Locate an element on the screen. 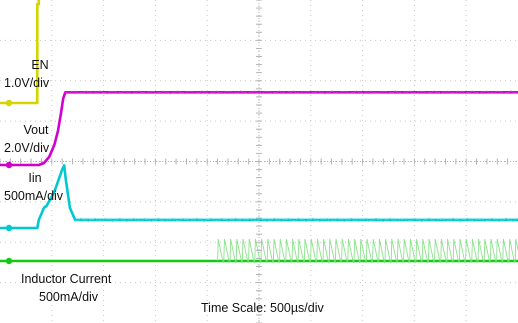 This screenshot has height=323, width=518. series-iin-name: Iin is located at coordinates (35, 178).